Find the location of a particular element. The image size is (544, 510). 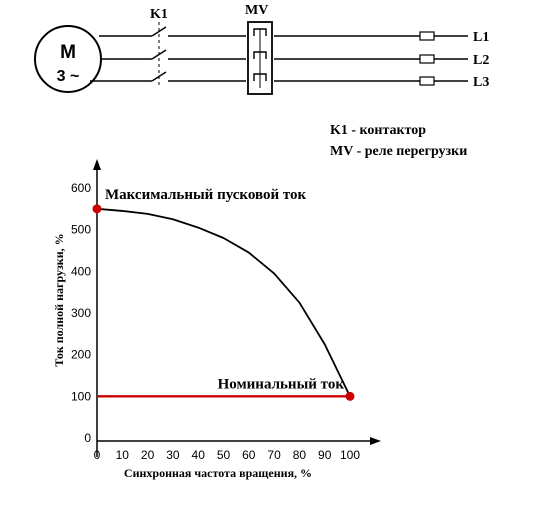

legend-relay: MV - реле перегрузки is located at coordinates (398, 151).